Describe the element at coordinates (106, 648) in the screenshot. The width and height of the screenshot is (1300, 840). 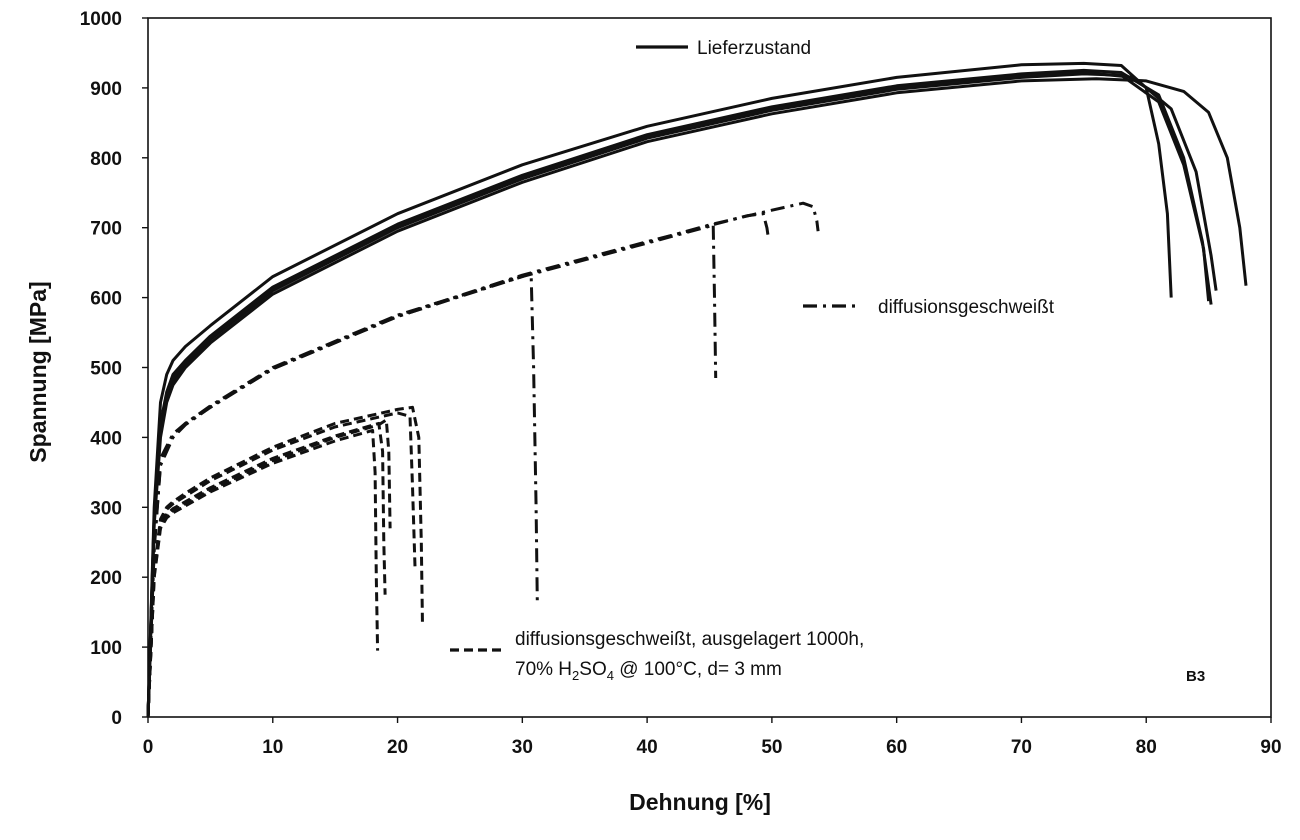
I see `y-tick-label: 100` at that location.